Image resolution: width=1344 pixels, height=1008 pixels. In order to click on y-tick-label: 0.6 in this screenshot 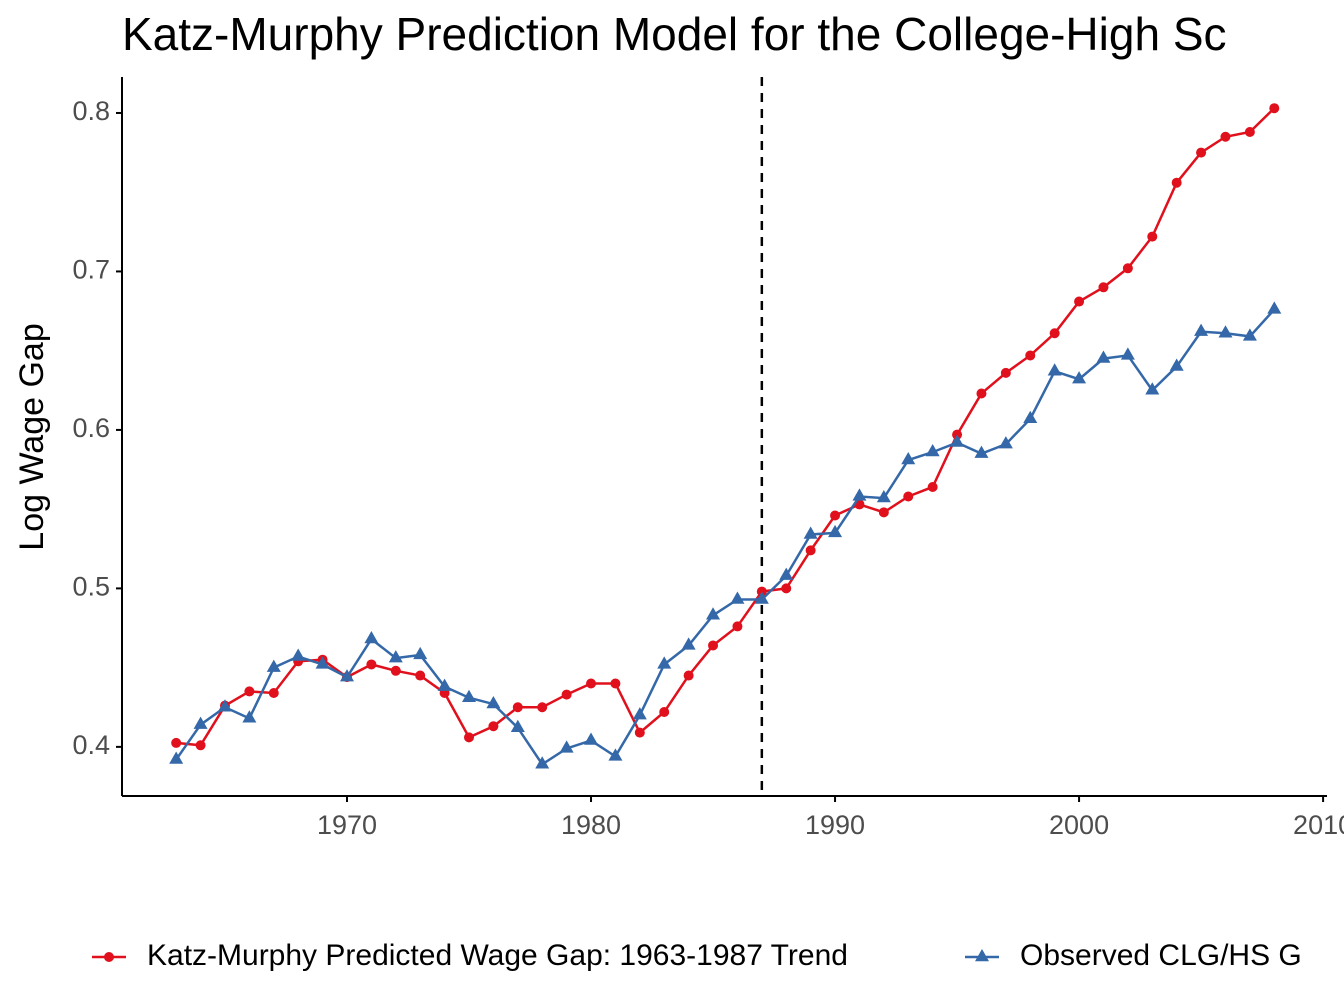, I will do `click(91, 428)`.